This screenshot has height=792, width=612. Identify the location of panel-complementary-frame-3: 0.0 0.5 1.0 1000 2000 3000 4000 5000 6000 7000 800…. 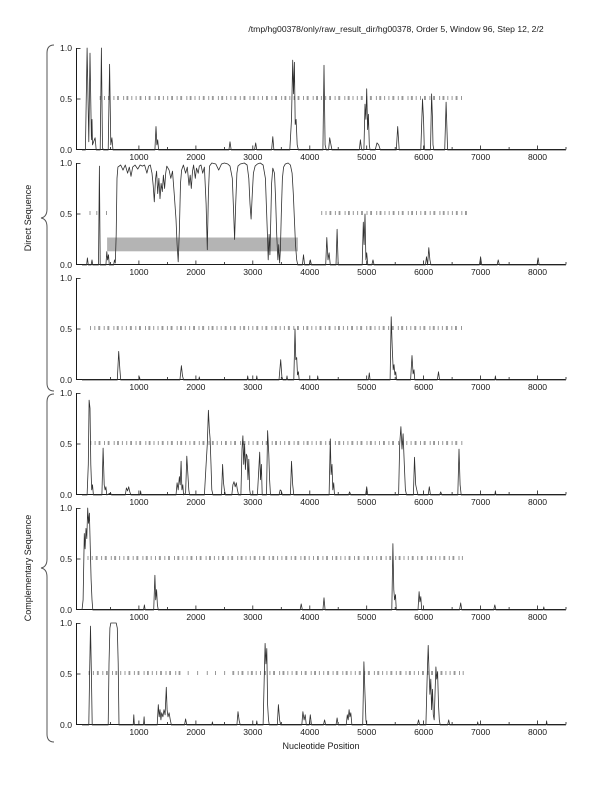
(313, 677).